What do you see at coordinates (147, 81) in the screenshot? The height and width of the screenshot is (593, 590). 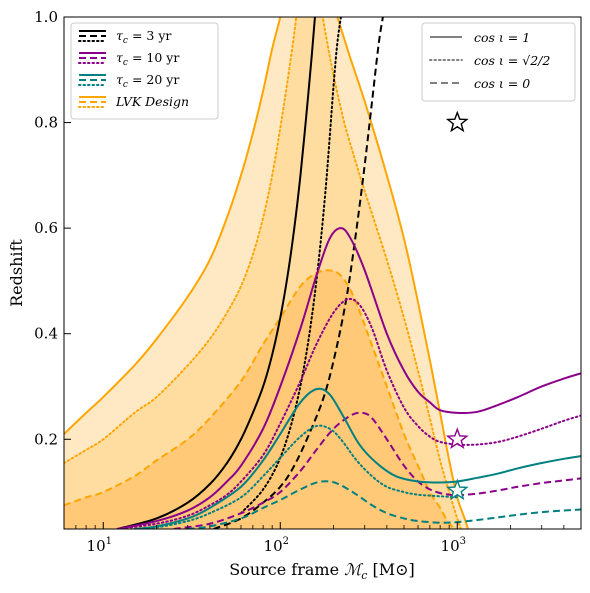 I see `legend-left-label: τc = 20 yr` at bounding box center [147, 81].